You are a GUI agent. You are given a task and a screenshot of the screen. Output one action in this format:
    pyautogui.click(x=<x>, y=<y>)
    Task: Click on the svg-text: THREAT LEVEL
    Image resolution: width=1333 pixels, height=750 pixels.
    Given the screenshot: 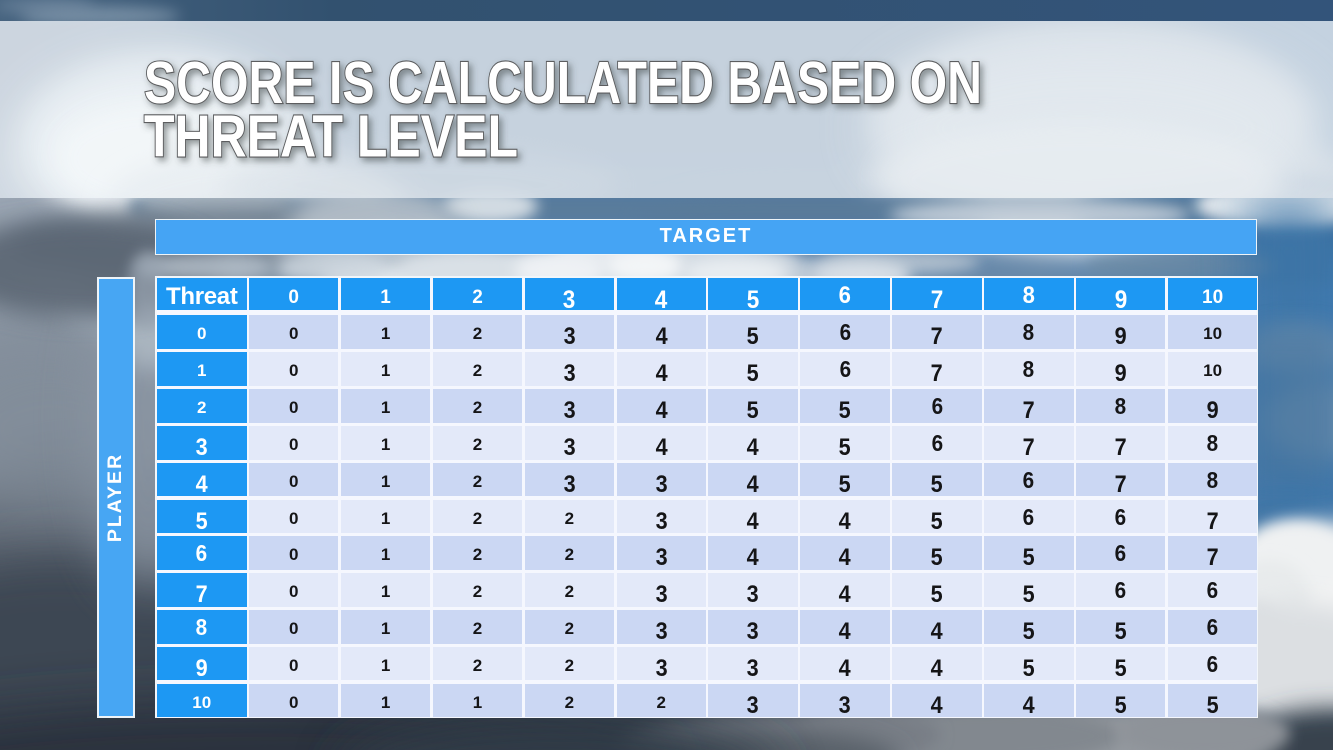 What is the action you would take?
    pyautogui.click(x=331, y=137)
    